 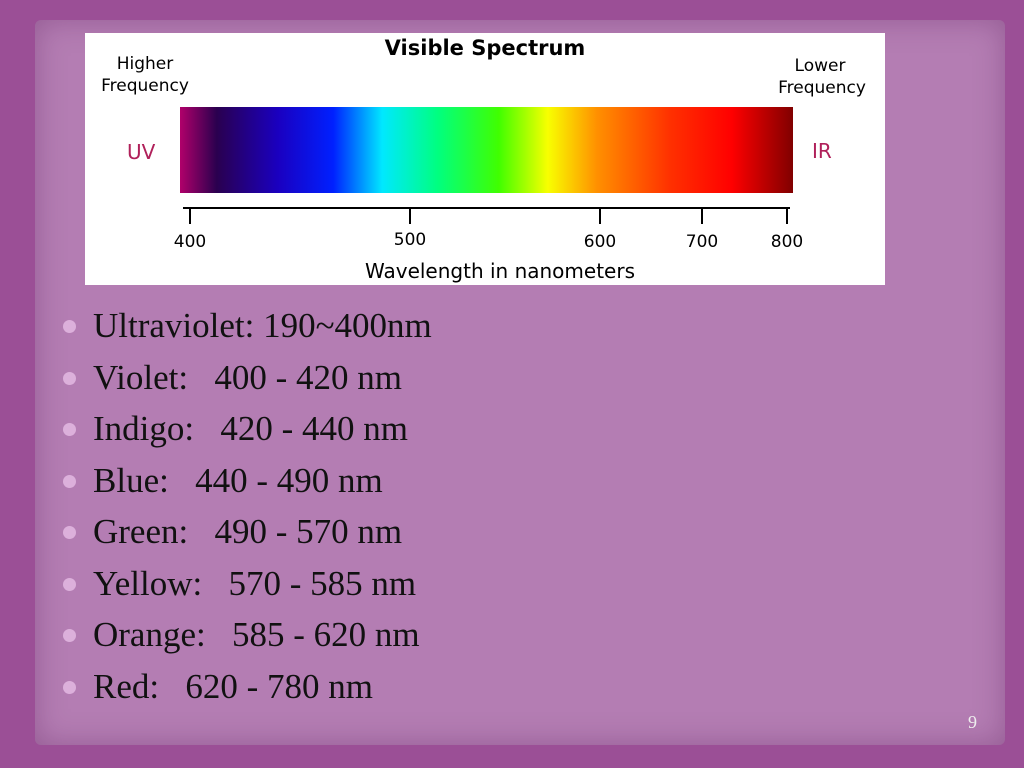 What do you see at coordinates (246, 429) in the screenshot?
I see `bullet-item: Indigo: 420 - 440 nm` at bounding box center [246, 429].